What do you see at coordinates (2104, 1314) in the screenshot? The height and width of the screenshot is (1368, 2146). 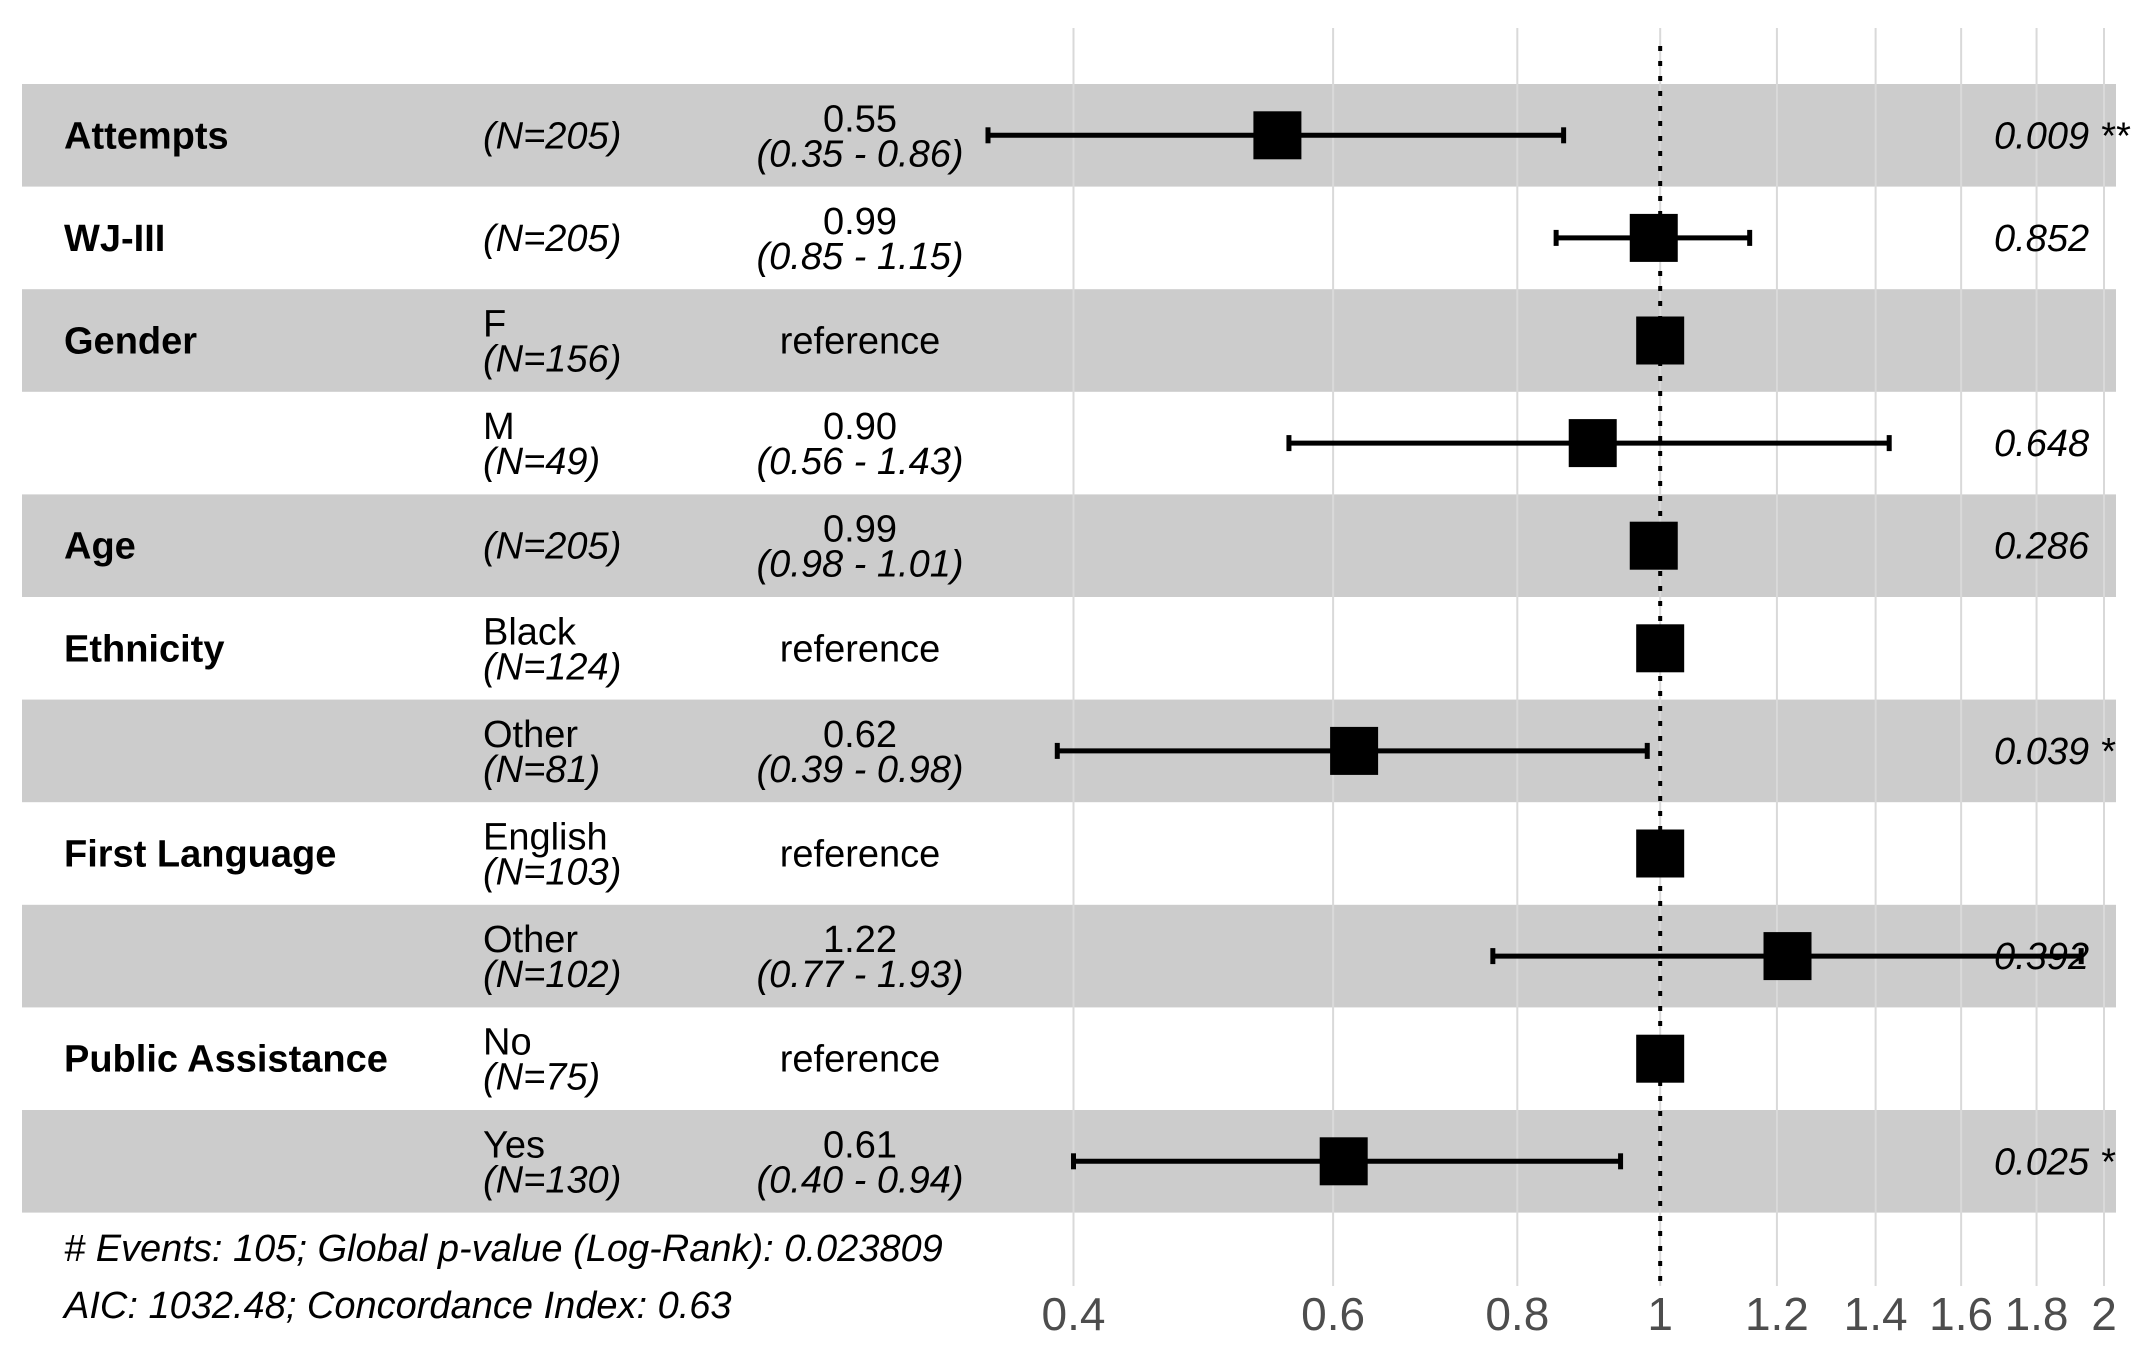 I see `x-tick-label: 2` at bounding box center [2104, 1314].